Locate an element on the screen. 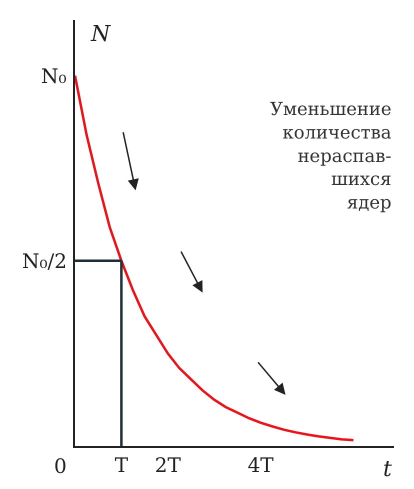 This screenshot has width=414, height=489. x-tick-label: 2T is located at coordinates (168, 465).